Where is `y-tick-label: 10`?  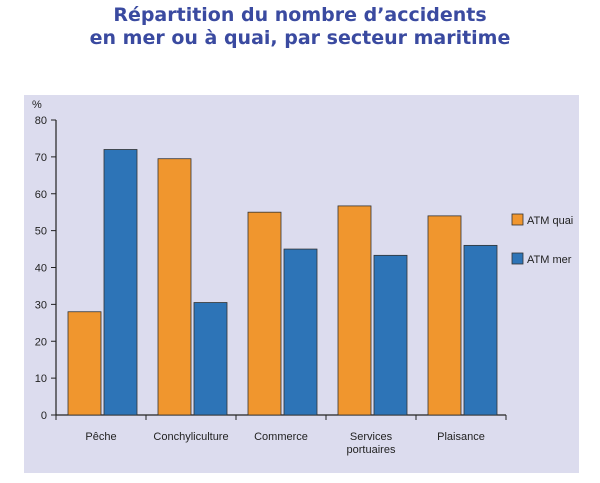 y-tick-label: 10 is located at coordinates (41, 379).